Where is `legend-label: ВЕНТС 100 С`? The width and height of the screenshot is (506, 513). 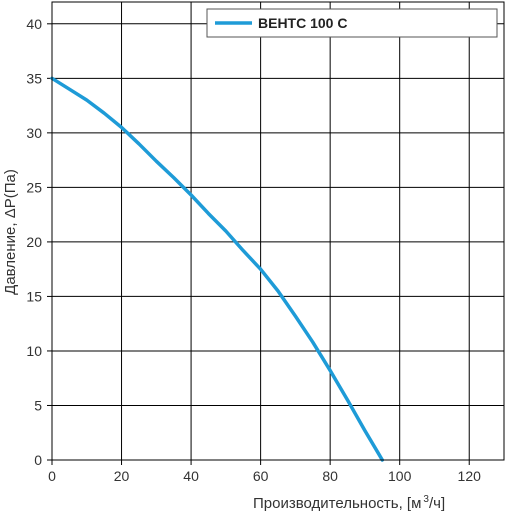
legend-label: ВЕНТС 100 С is located at coordinates (302, 23).